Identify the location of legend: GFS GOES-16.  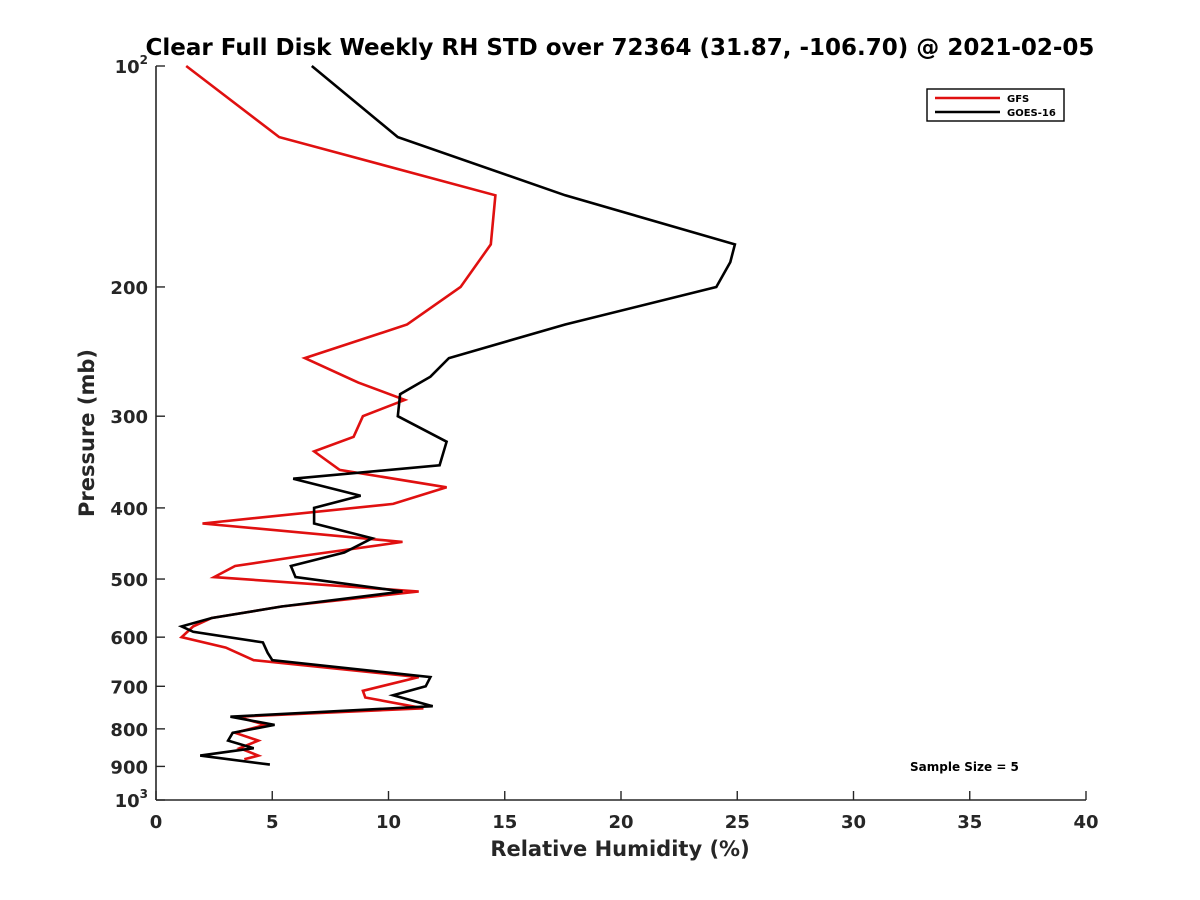
(995, 105).